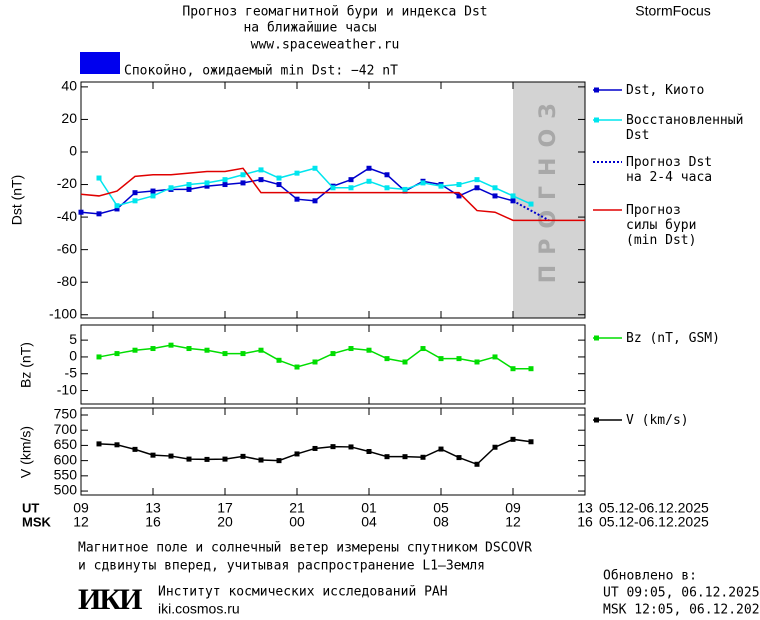 This screenshot has height=620, width=760. Describe the element at coordinates (66, 429) in the screenshot. I see `y-tick-label: 700` at that location.